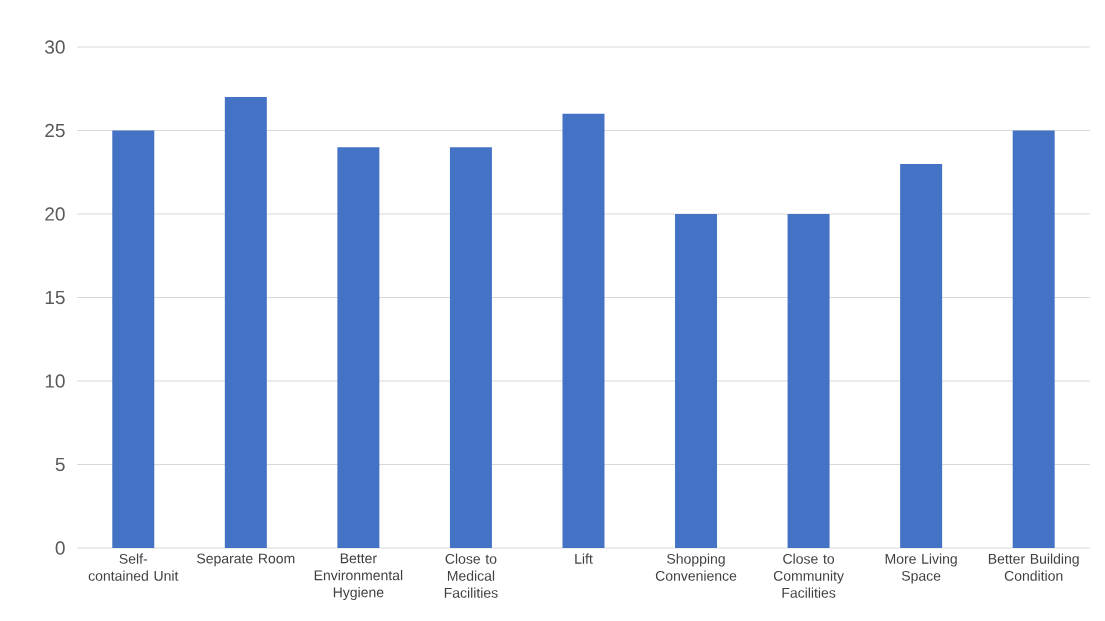  Describe the element at coordinates (55, 297) in the screenshot. I see `y-tick-label: 15` at that location.